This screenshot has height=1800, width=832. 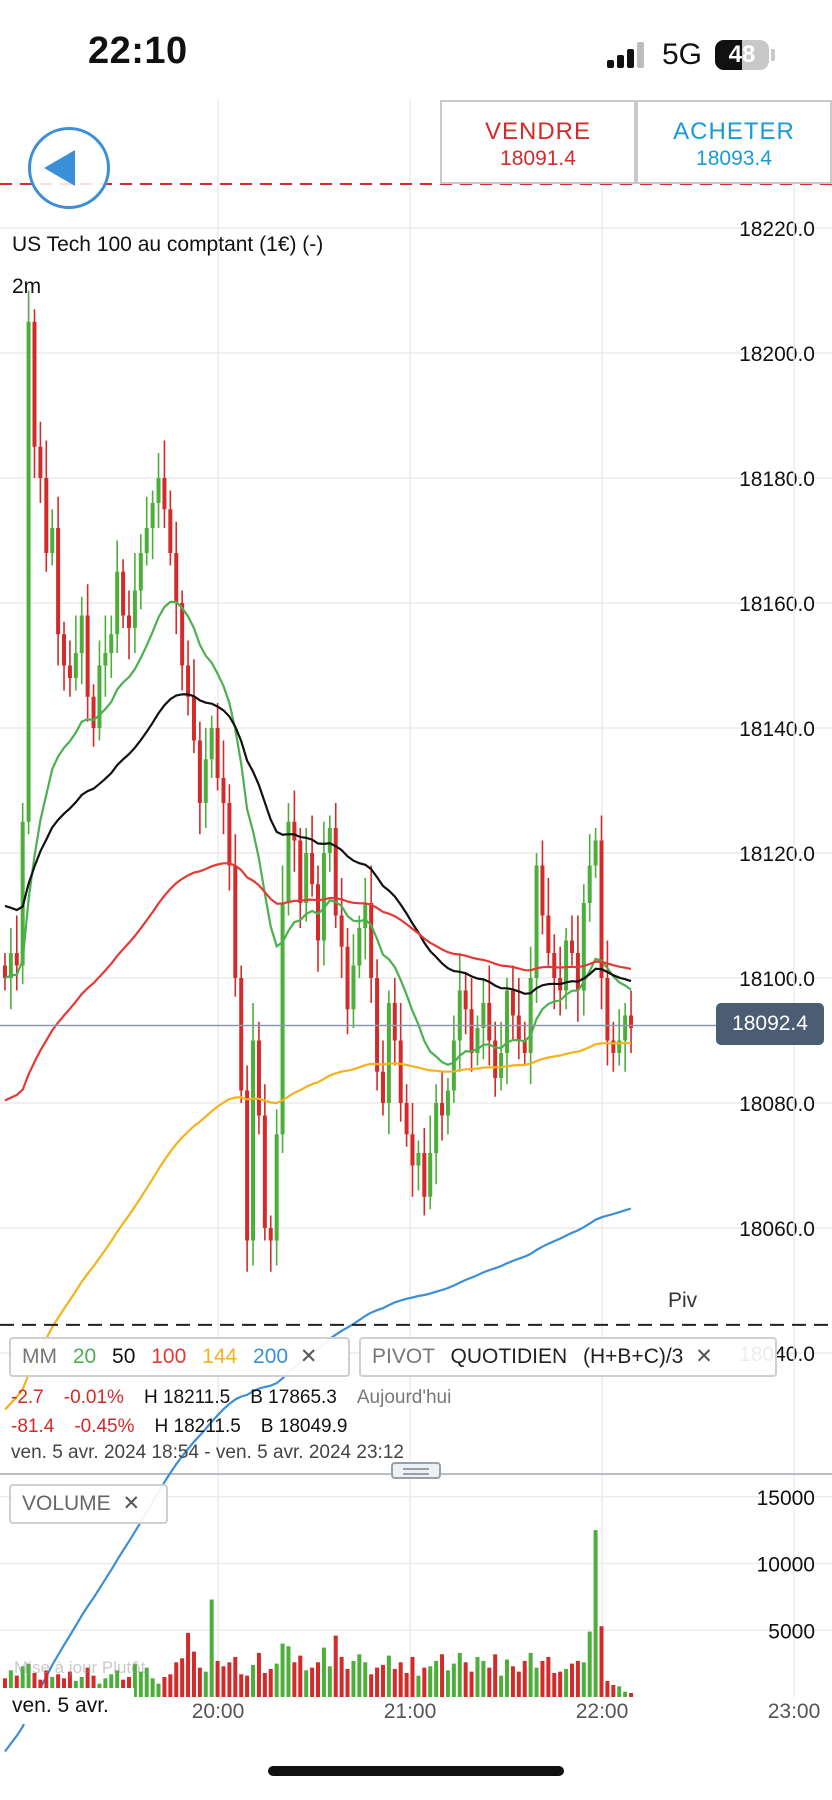 I want to click on sell-button: VENDRE 18091.4, so click(x=538, y=142).